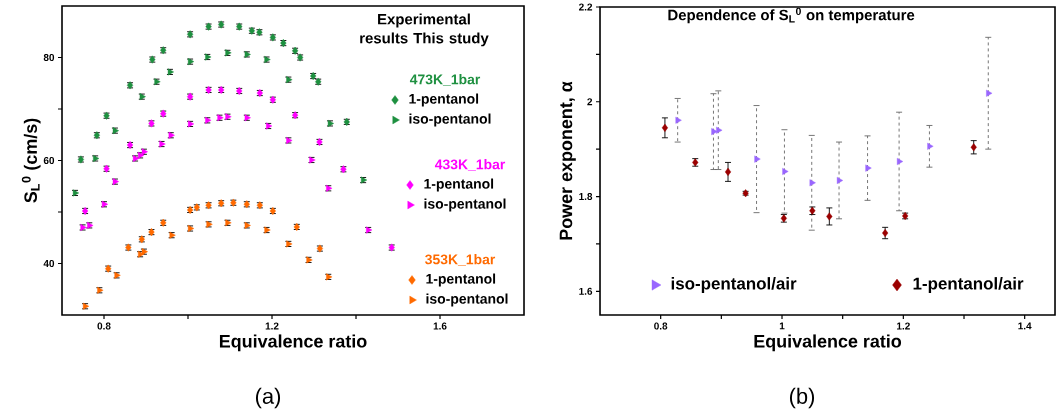 The height and width of the screenshot is (418, 1059). Describe the element at coordinates (424, 30) in the screenshot. I see `legend-title: Experimental results This study` at that location.